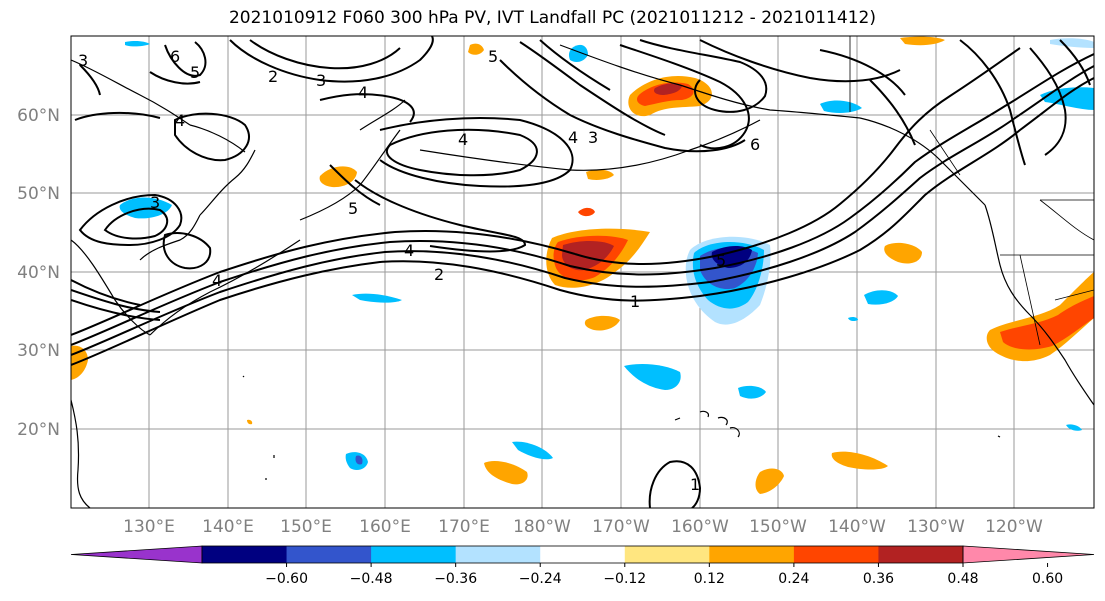 This screenshot has height=601, width=1105. Describe the element at coordinates (778, 527) in the screenshot. I see `lon-label: 150°W` at that location.